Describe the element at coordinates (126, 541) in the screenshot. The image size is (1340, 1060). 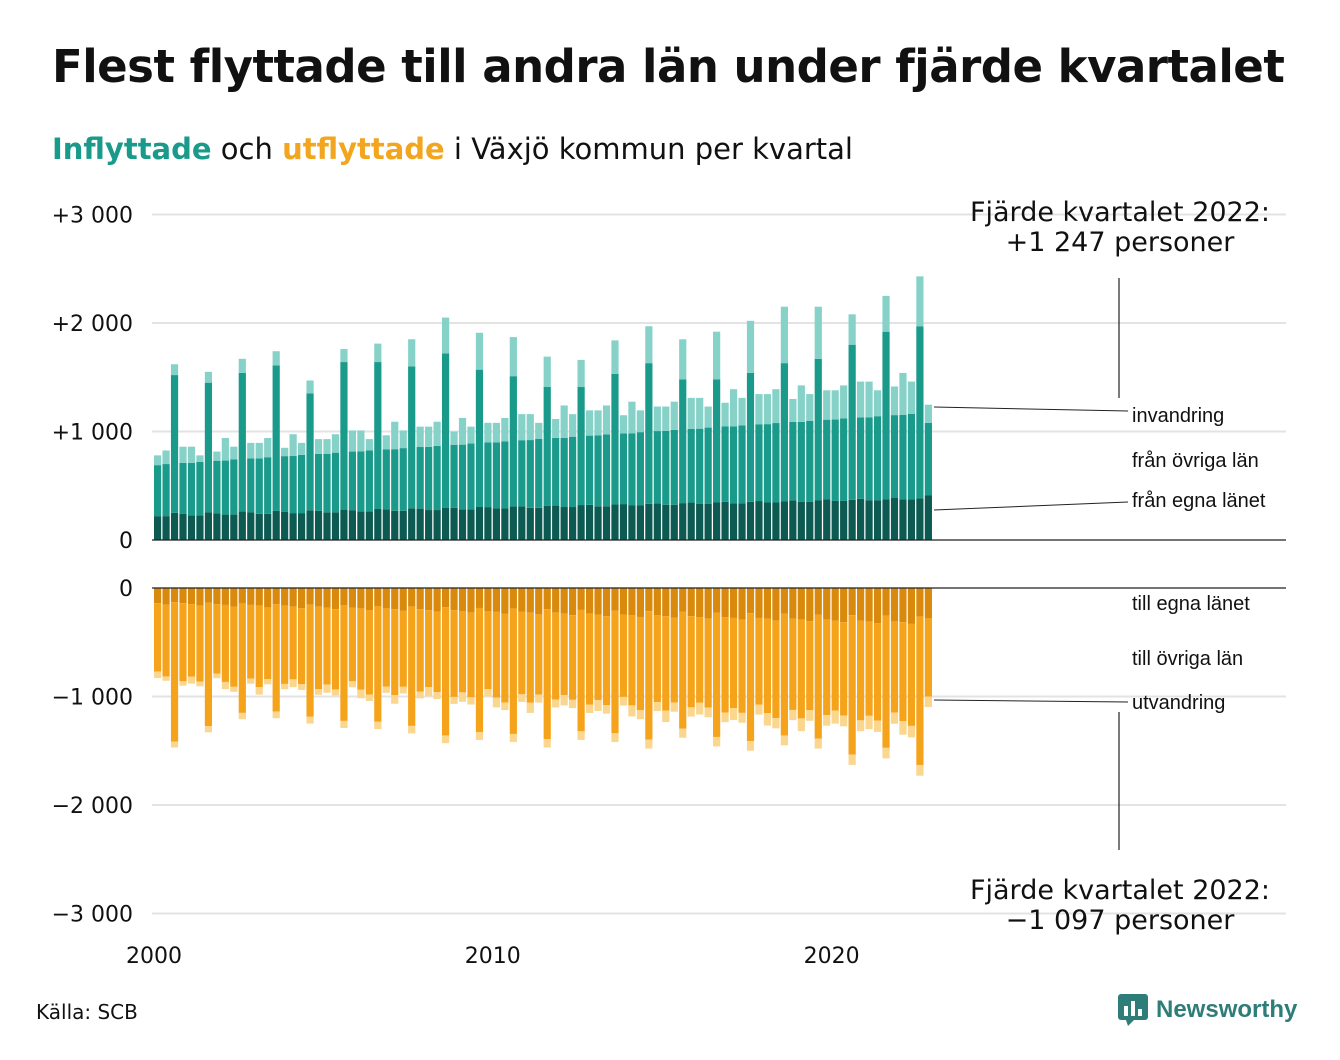
I see `ytick-top-0: 0` at that location.